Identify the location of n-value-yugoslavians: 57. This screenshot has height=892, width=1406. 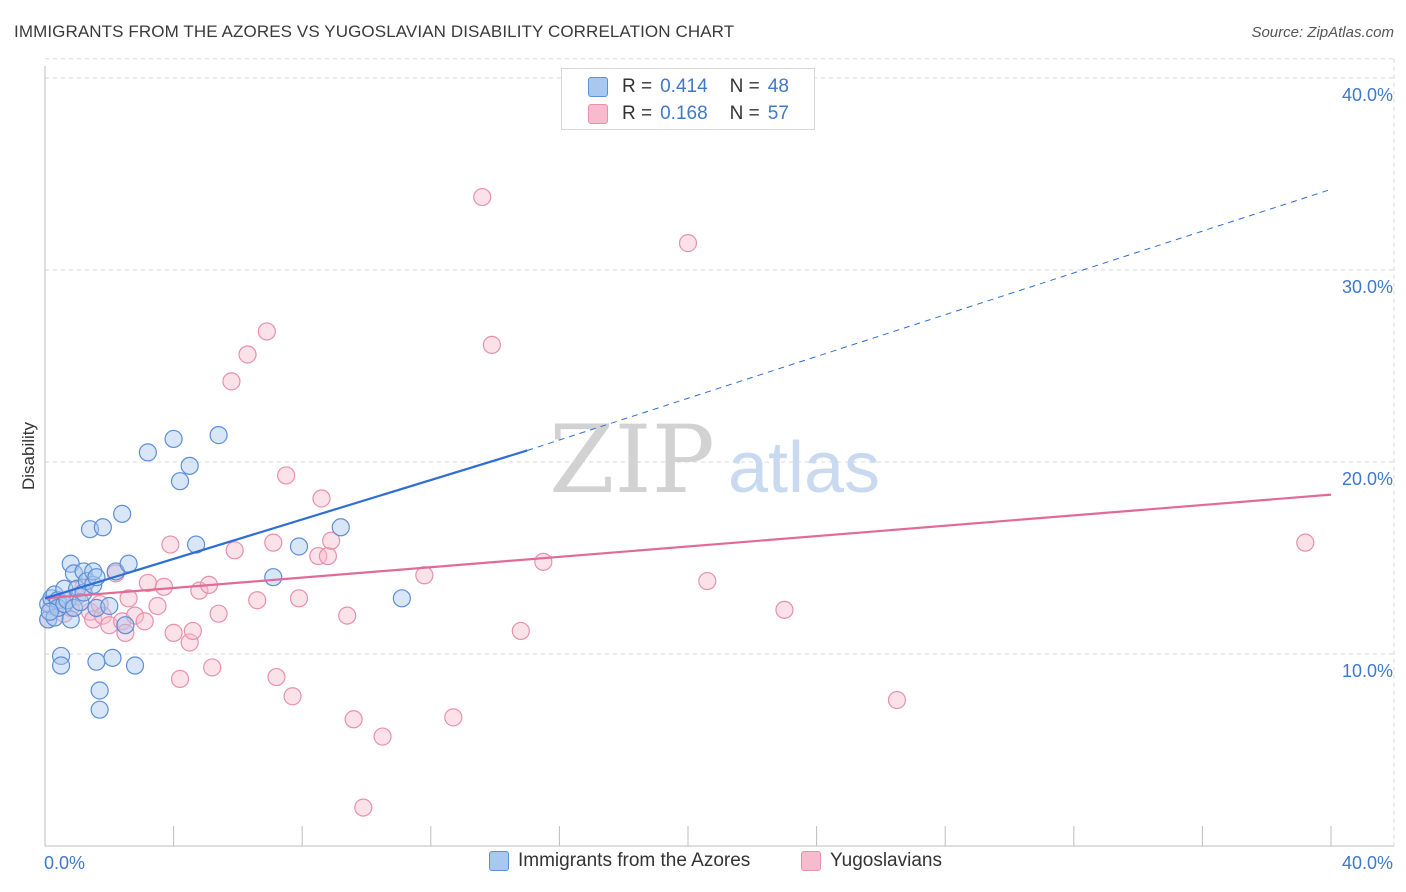
(778, 113).